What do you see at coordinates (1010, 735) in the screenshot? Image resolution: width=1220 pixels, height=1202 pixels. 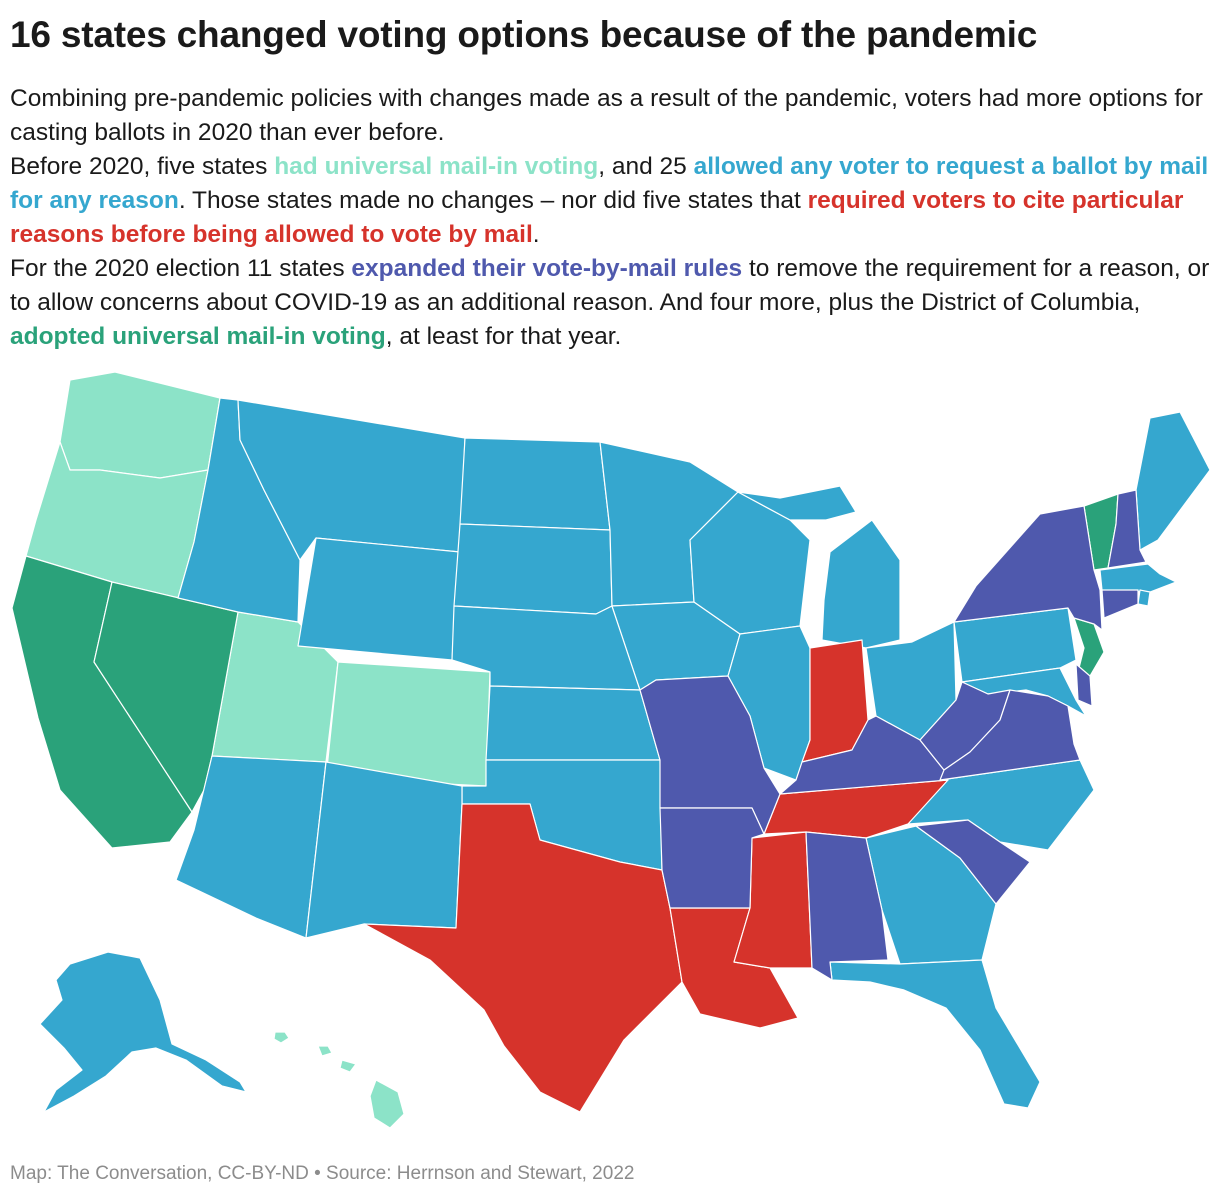 I see `state-virginia` at bounding box center [1010, 735].